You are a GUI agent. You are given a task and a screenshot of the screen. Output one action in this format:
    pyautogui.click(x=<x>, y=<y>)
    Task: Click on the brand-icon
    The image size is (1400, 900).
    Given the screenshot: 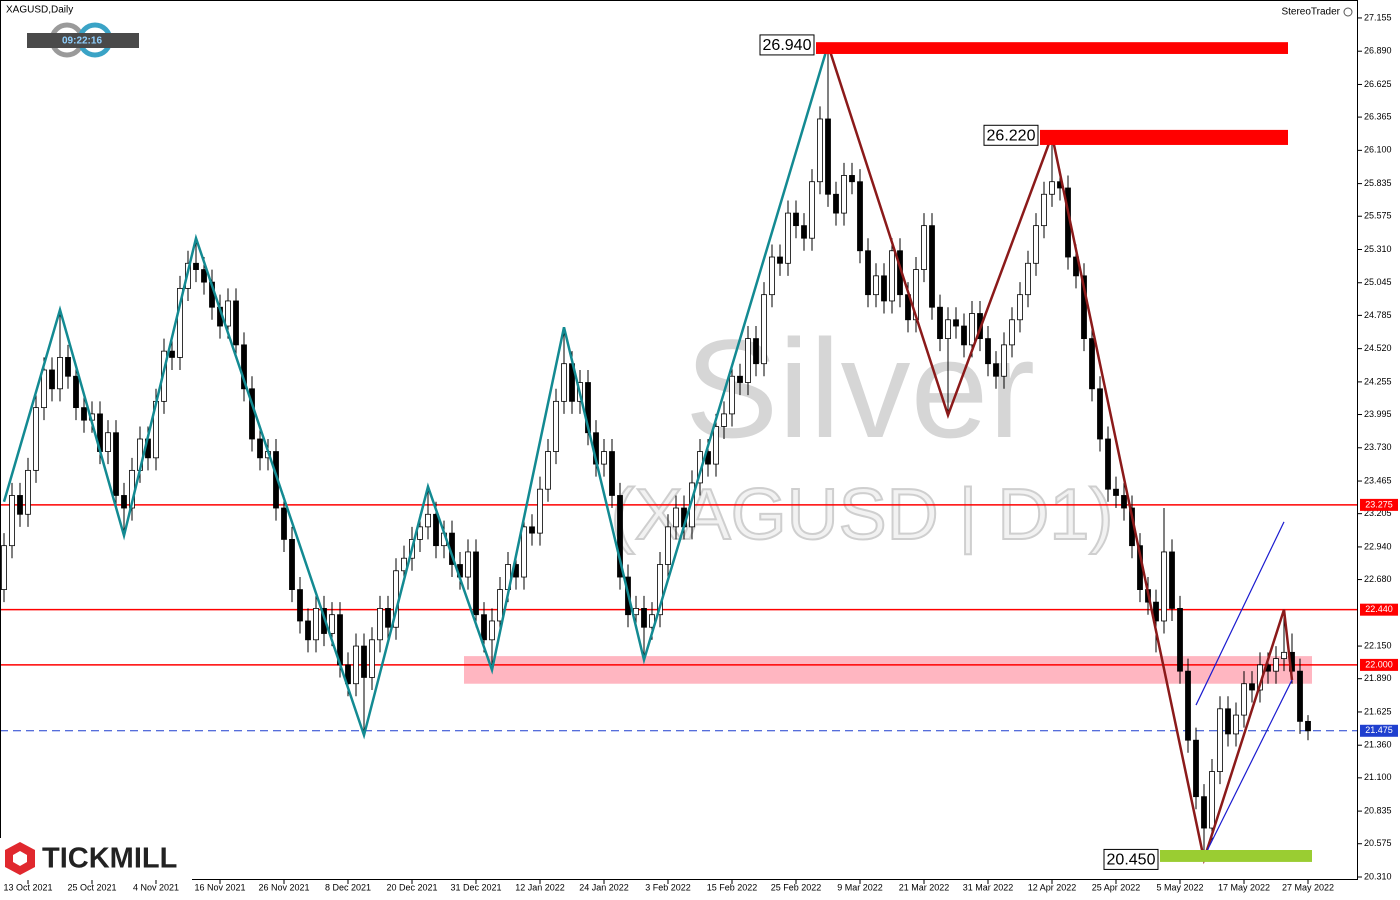 What is the action you would take?
    pyautogui.click(x=20, y=858)
    